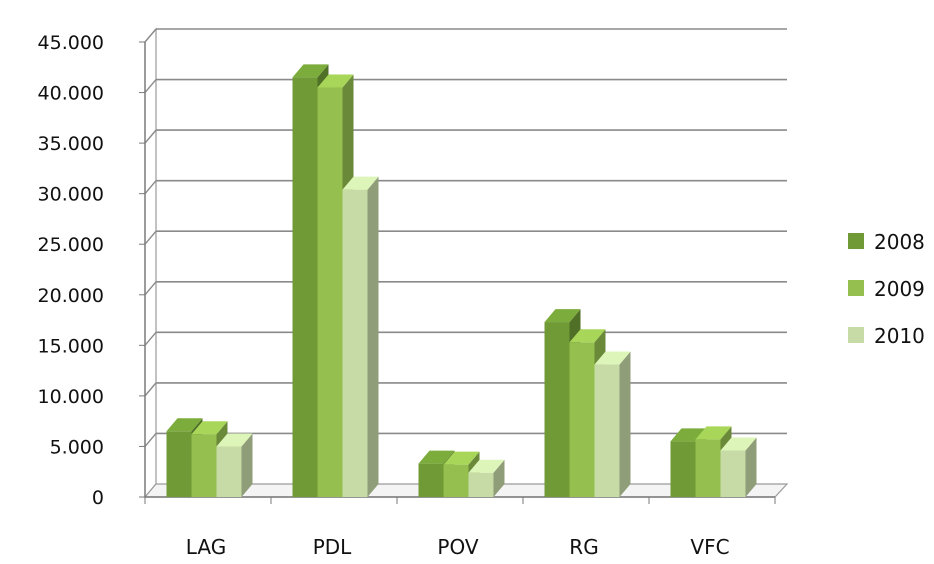 This screenshot has width=934, height=564. I want to click on left-wall, so click(150, 263).